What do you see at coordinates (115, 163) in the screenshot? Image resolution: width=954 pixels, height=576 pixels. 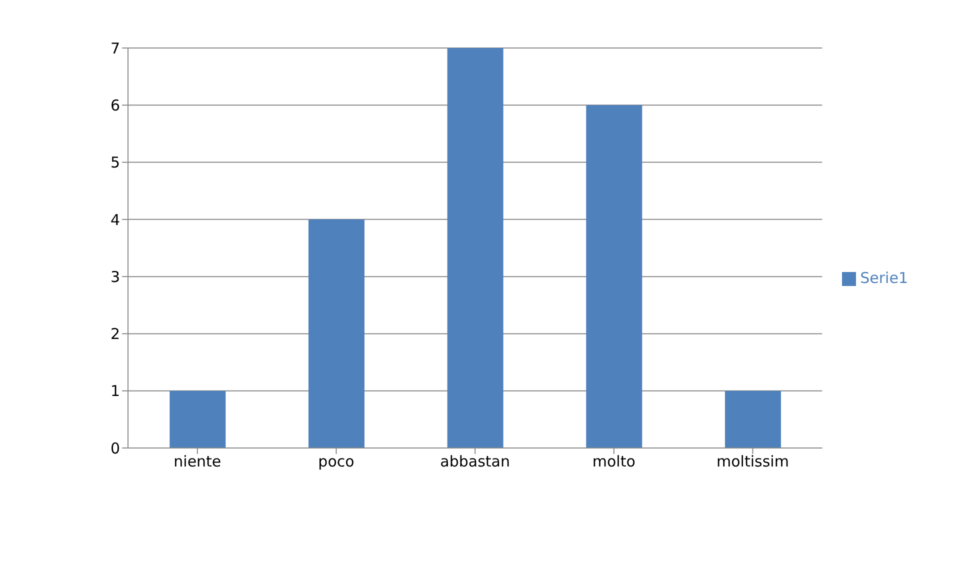 I see `y-tick-label: 5` at bounding box center [115, 163].